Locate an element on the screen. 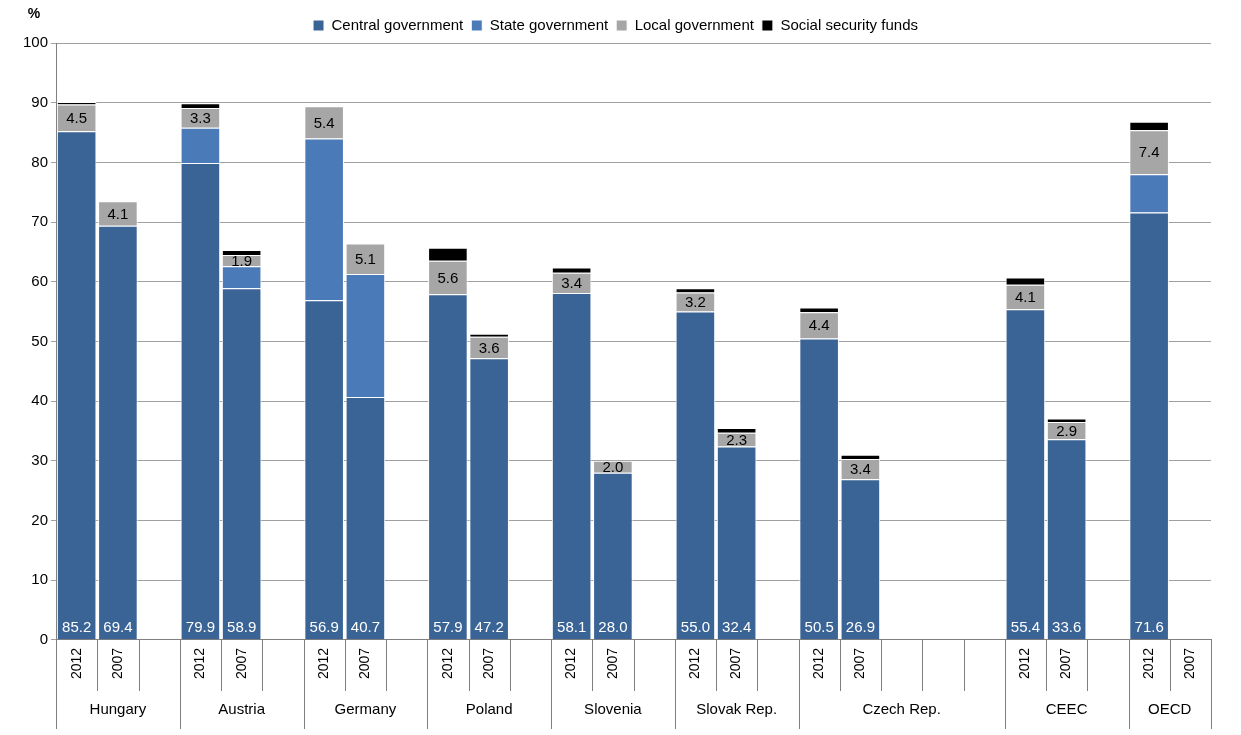 This screenshot has height=735, width=1241. data-label: 5.6 is located at coordinates (448, 277).